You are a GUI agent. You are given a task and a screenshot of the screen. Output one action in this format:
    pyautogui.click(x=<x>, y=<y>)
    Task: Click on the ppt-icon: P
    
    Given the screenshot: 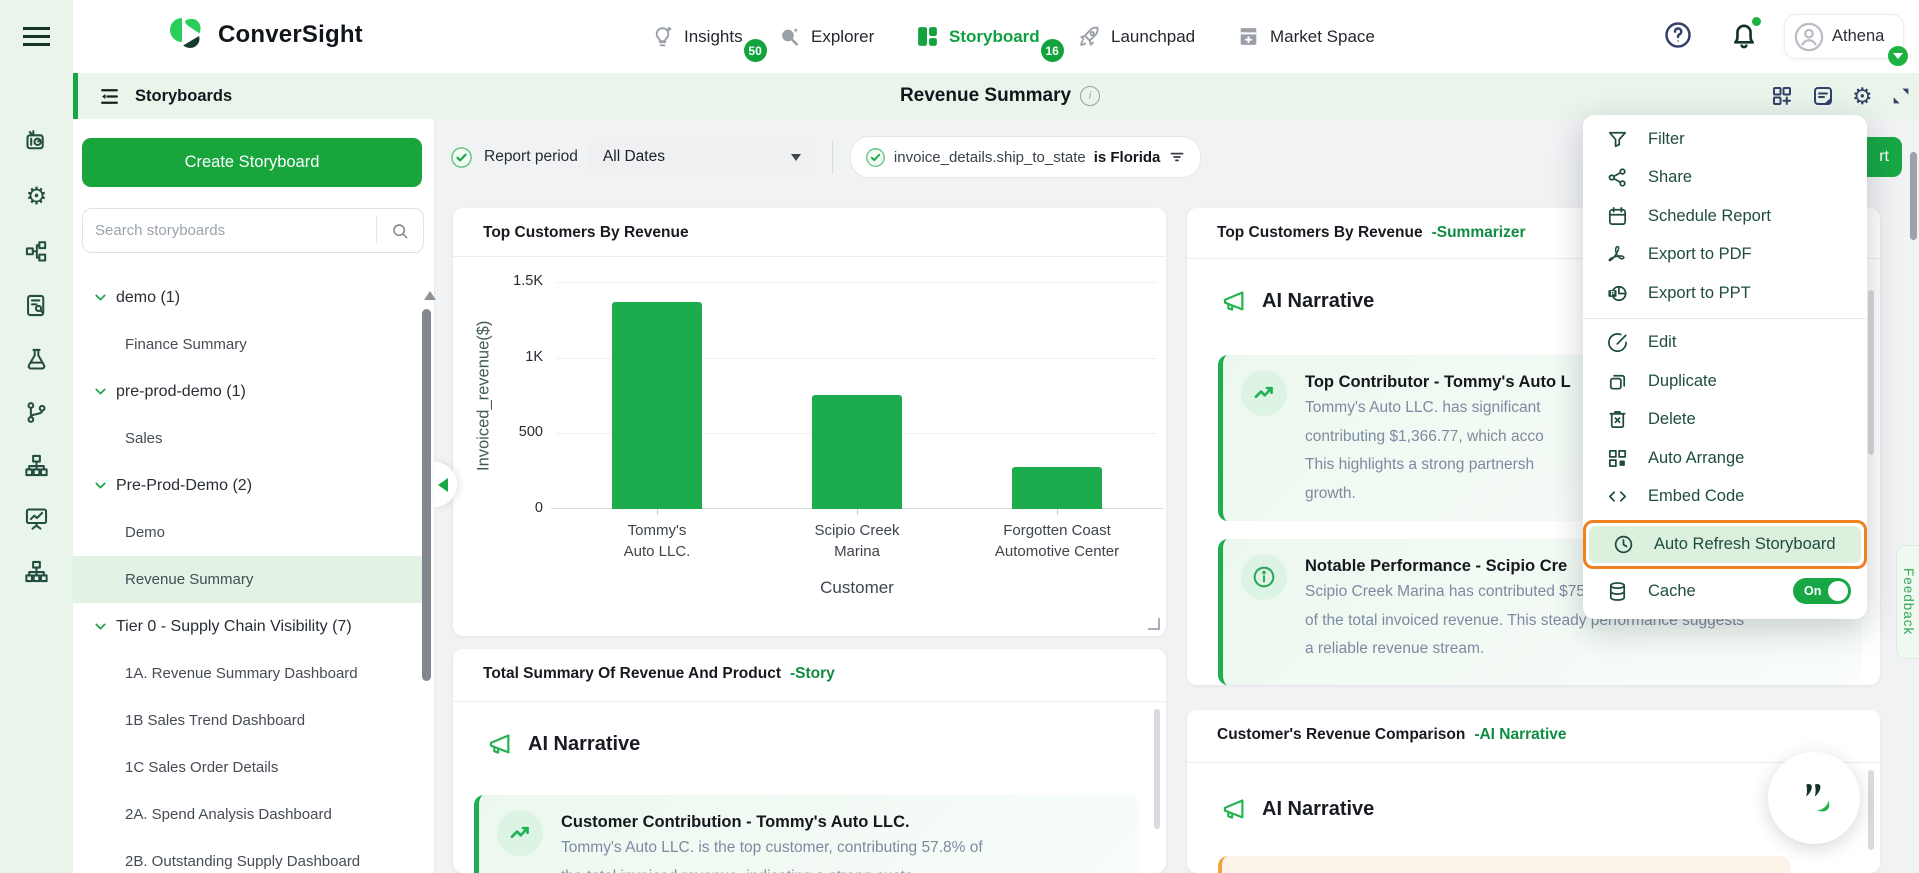 What is the action you would take?
    pyautogui.click(x=1617, y=293)
    